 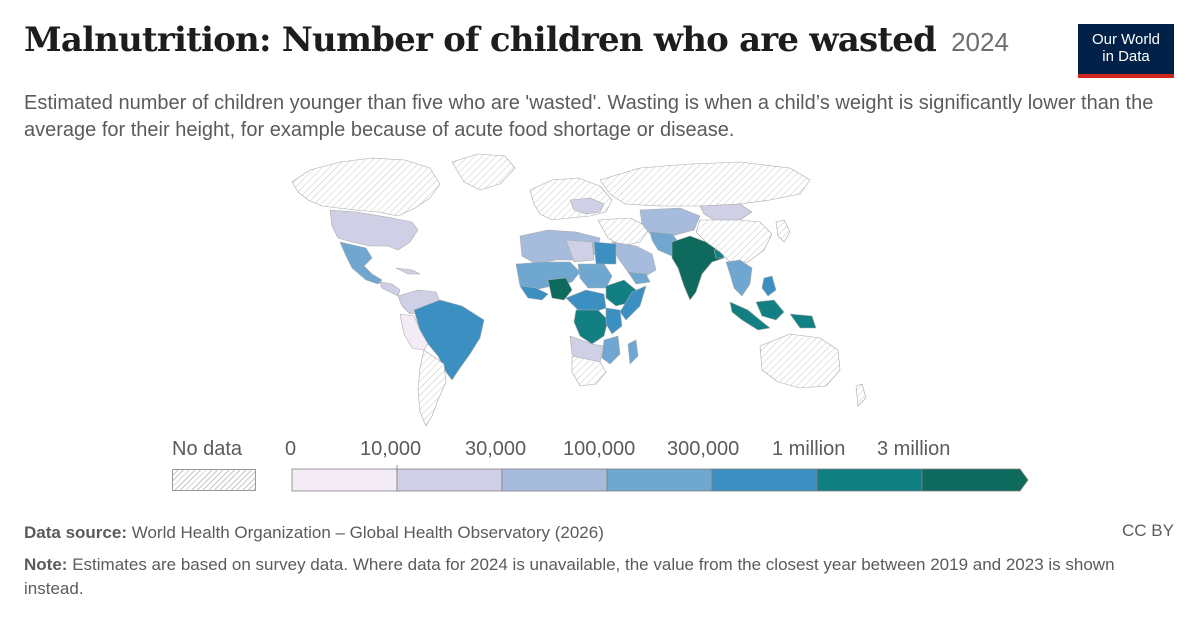 I want to click on legend-color-scale, so click(x=662, y=481).